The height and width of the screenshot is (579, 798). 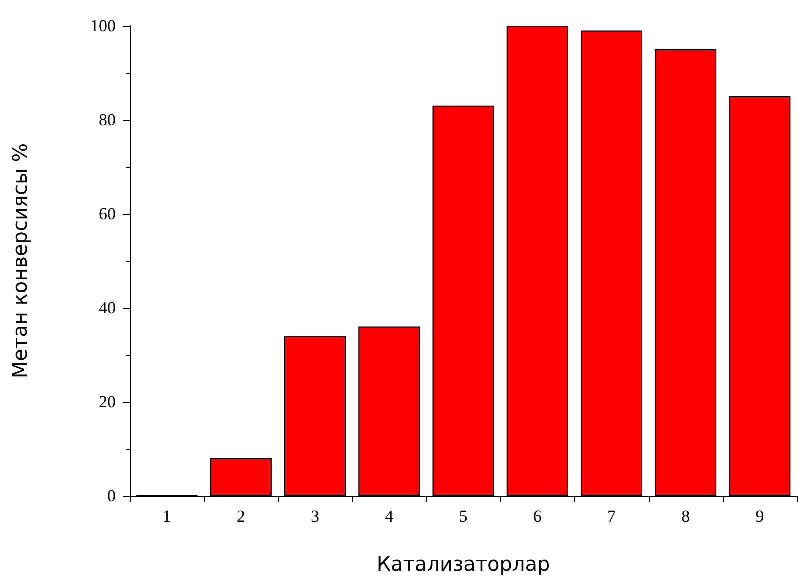 What do you see at coordinates (241, 516) in the screenshot?
I see `x-tick-label: 2` at bounding box center [241, 516].